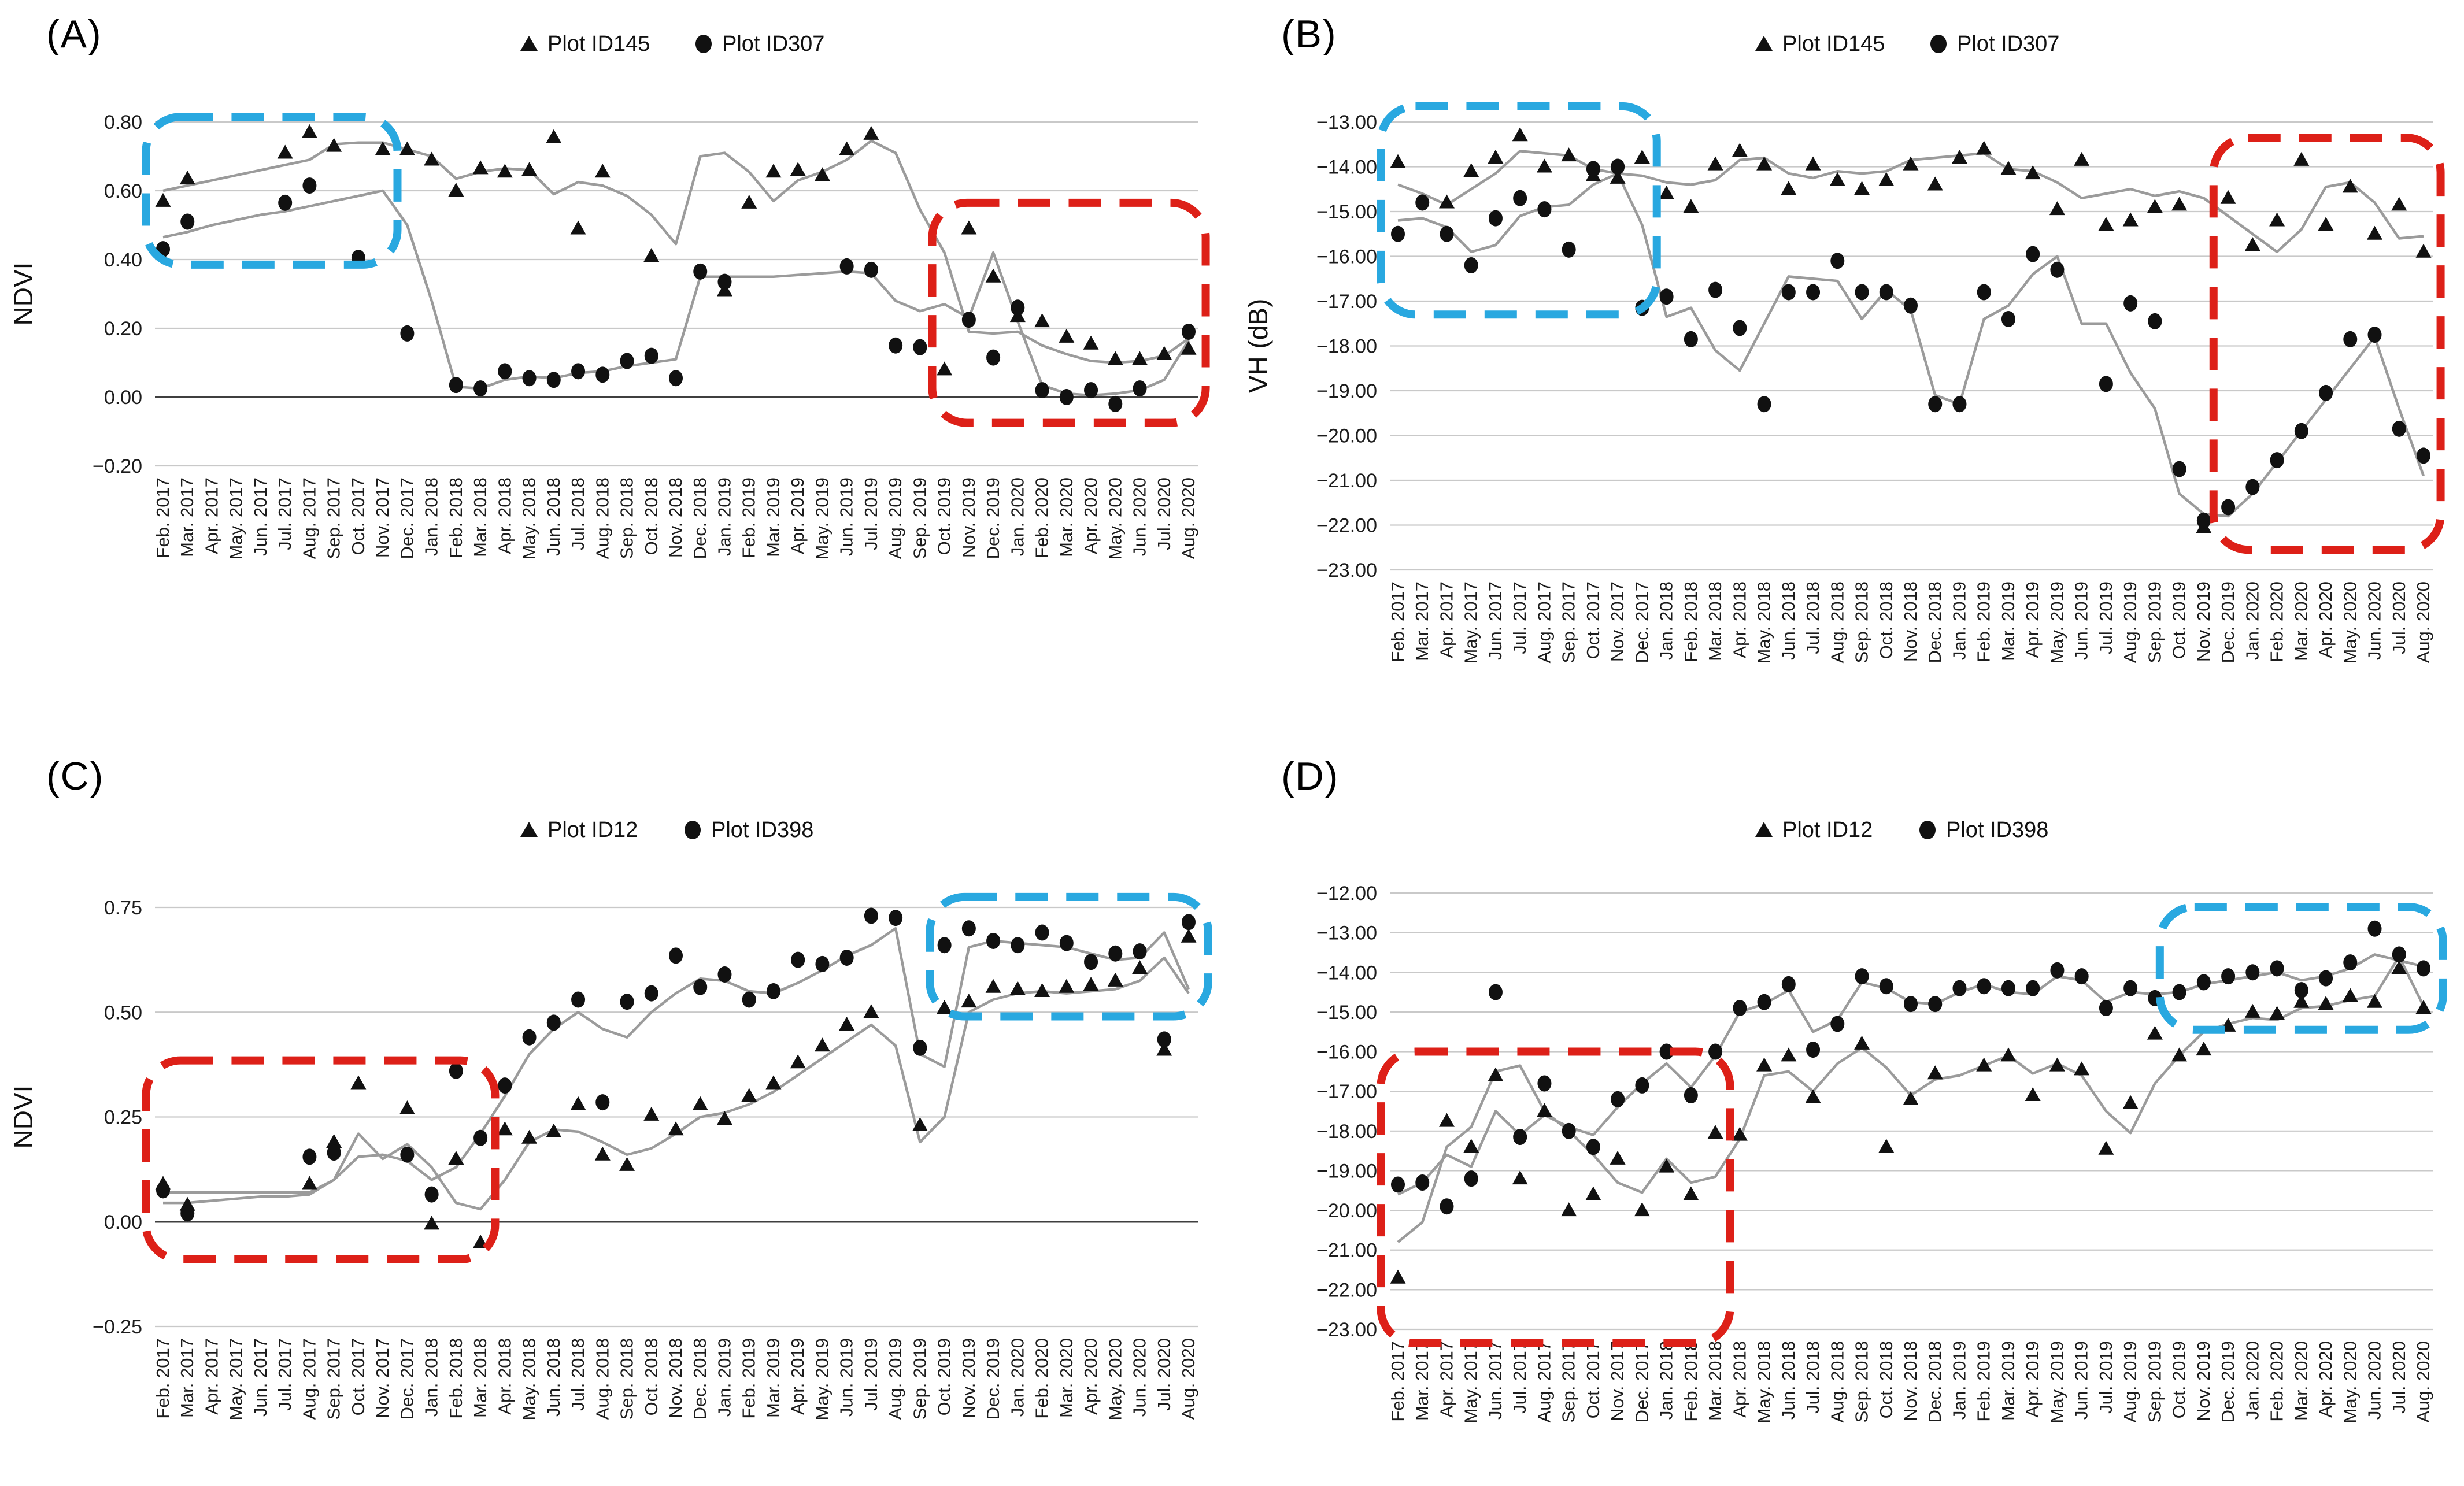 The height and width of the screenshot is (1486, 2464). What do you see at coordinates (1258, 346) in the screenshot?
I see `y-axis-title: VH (dB)` at bounding box center [1258, 346].